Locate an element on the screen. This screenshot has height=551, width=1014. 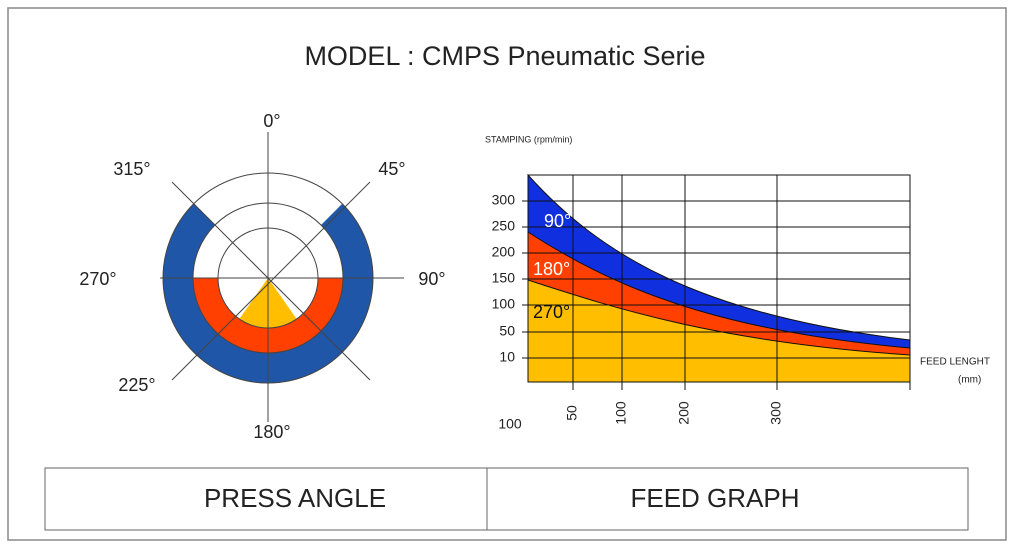
axis-line is located at coordinates (271, 281).